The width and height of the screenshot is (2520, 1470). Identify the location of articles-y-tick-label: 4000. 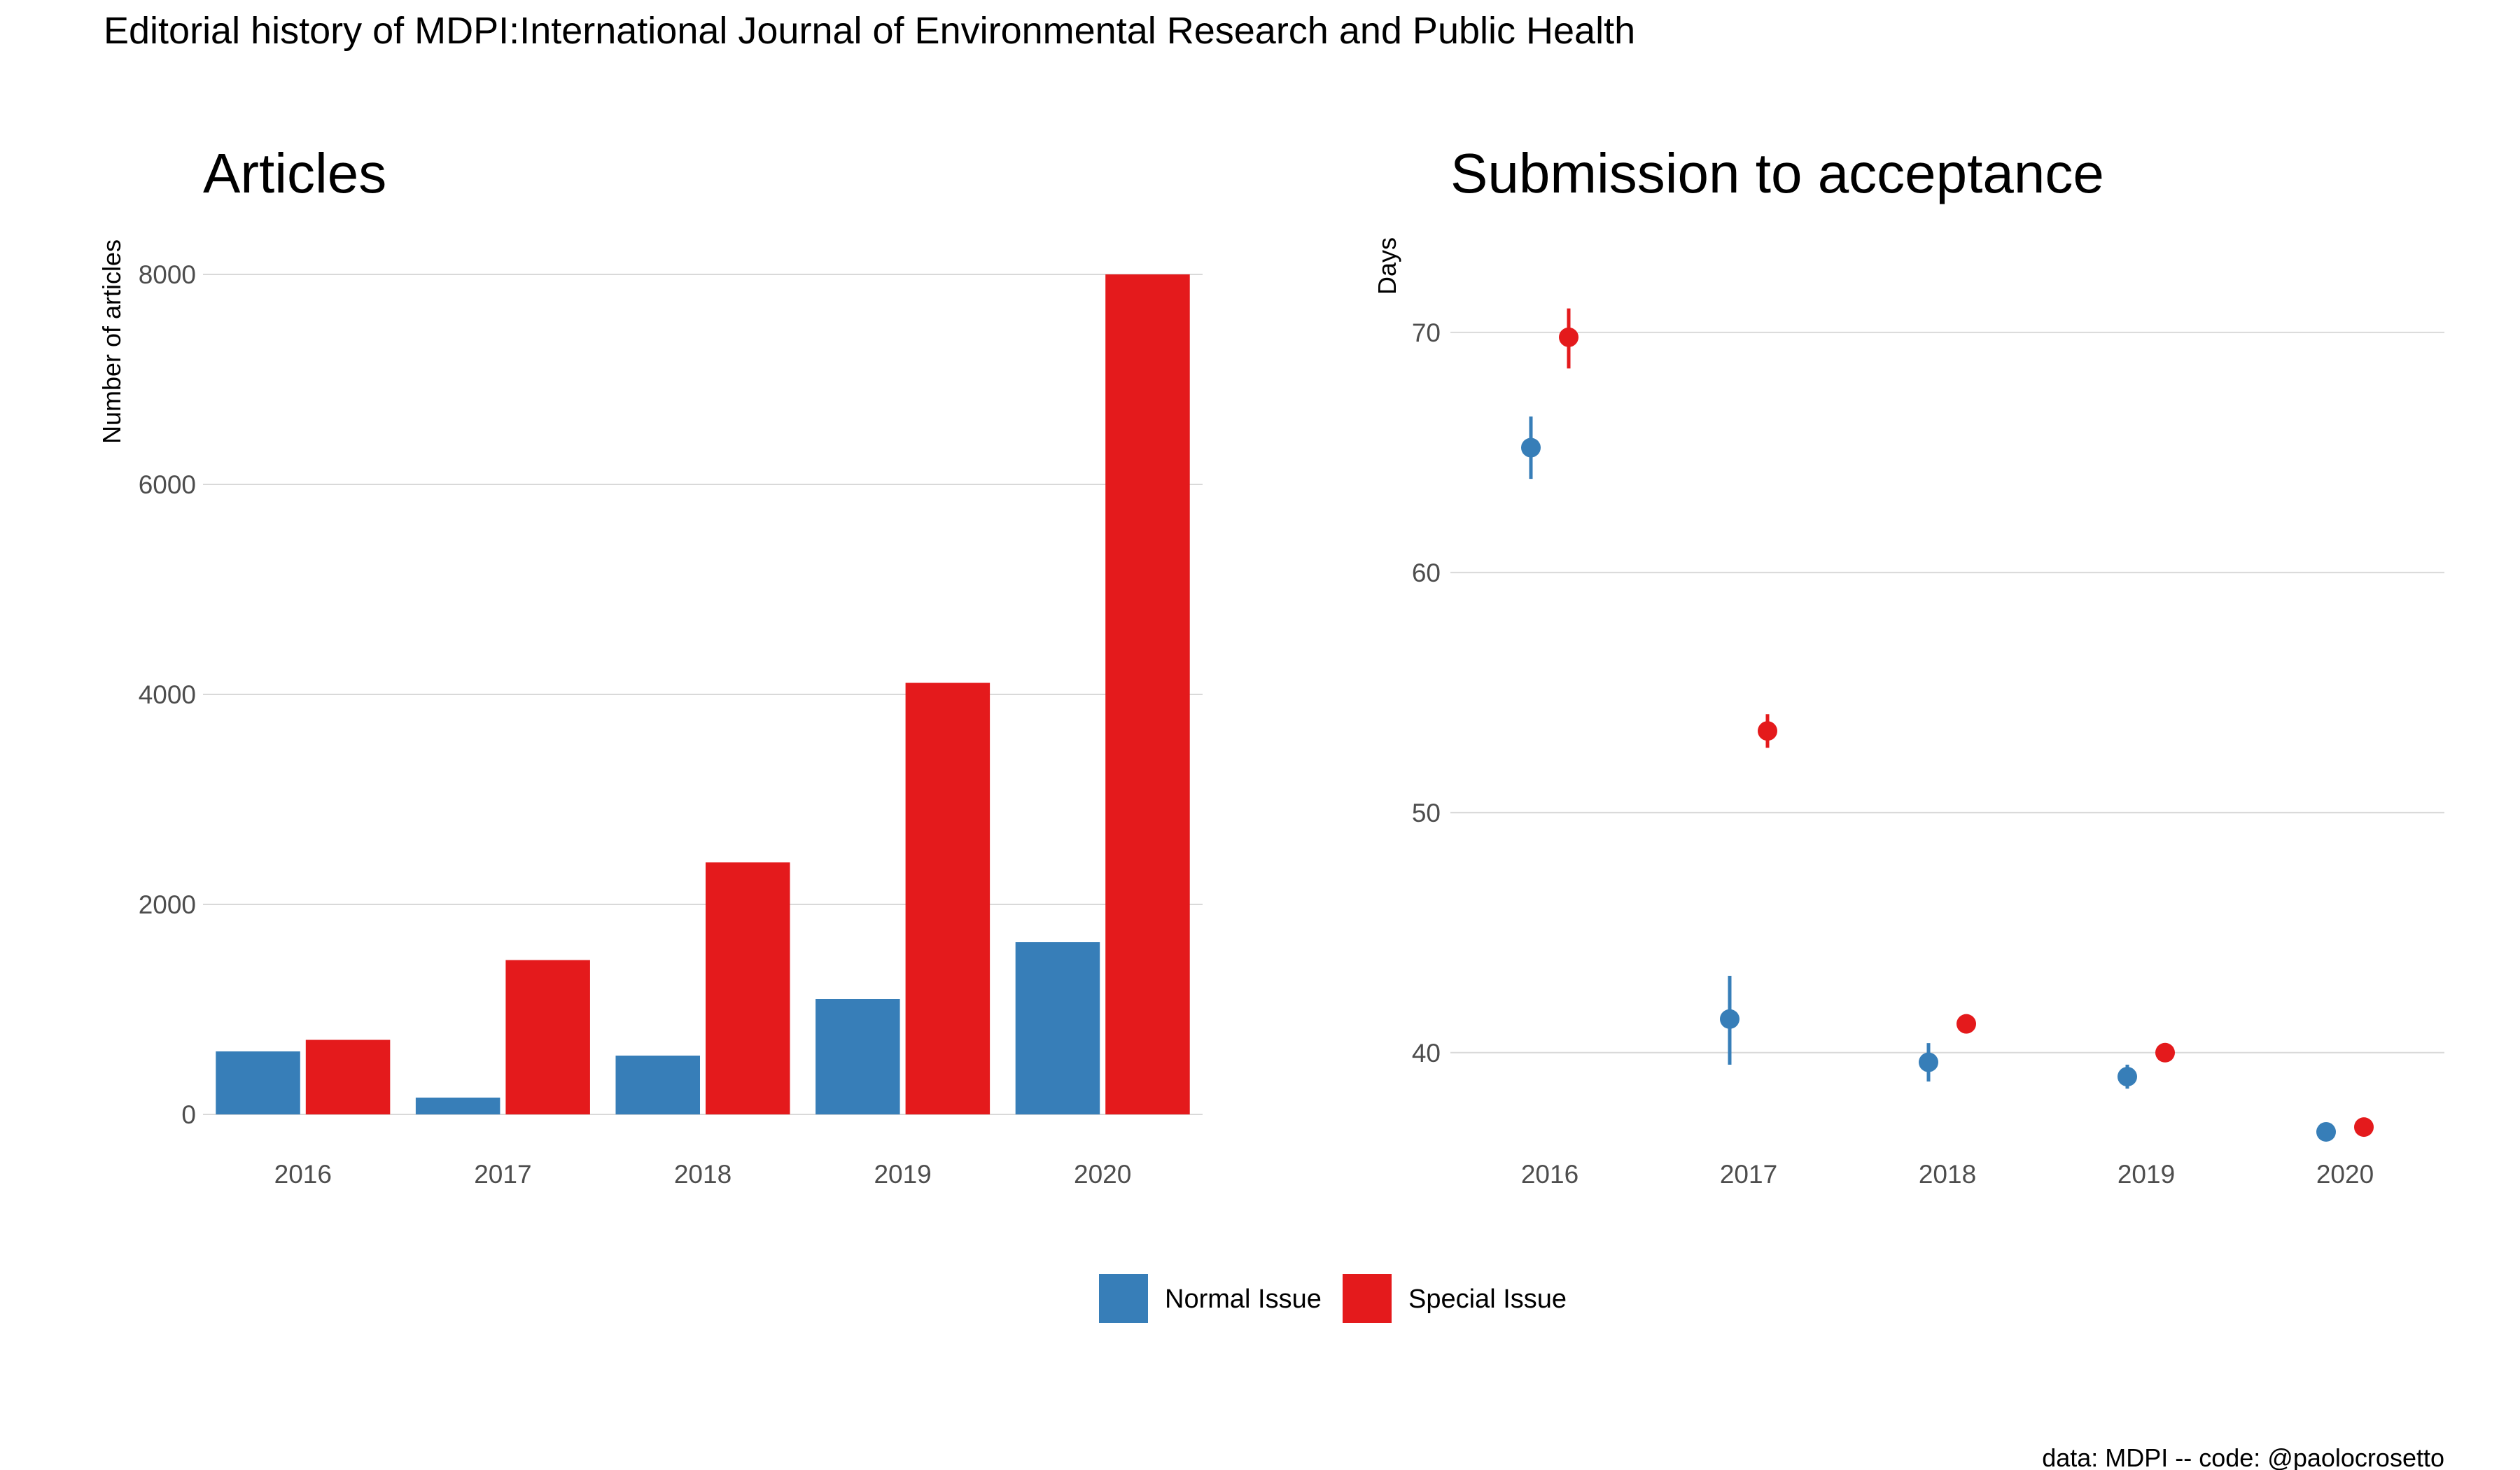
(167, 694).